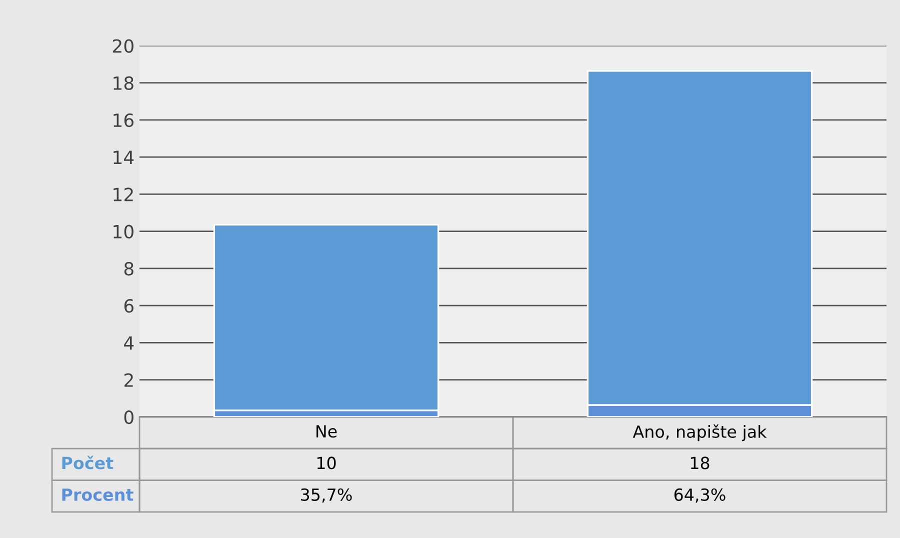 The image size is (900, 538). I want to click on x-tick-label: Ano, napište jak, so click(699, 433).